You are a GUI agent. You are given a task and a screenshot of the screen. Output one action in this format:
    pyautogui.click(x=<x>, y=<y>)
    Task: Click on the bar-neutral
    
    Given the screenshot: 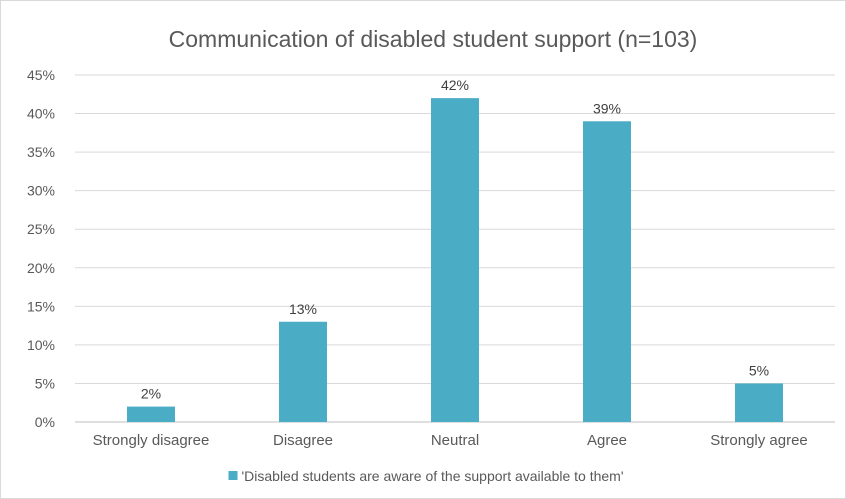 What is the action you would take?
    pyautogui.click(x=455, y=260)
    